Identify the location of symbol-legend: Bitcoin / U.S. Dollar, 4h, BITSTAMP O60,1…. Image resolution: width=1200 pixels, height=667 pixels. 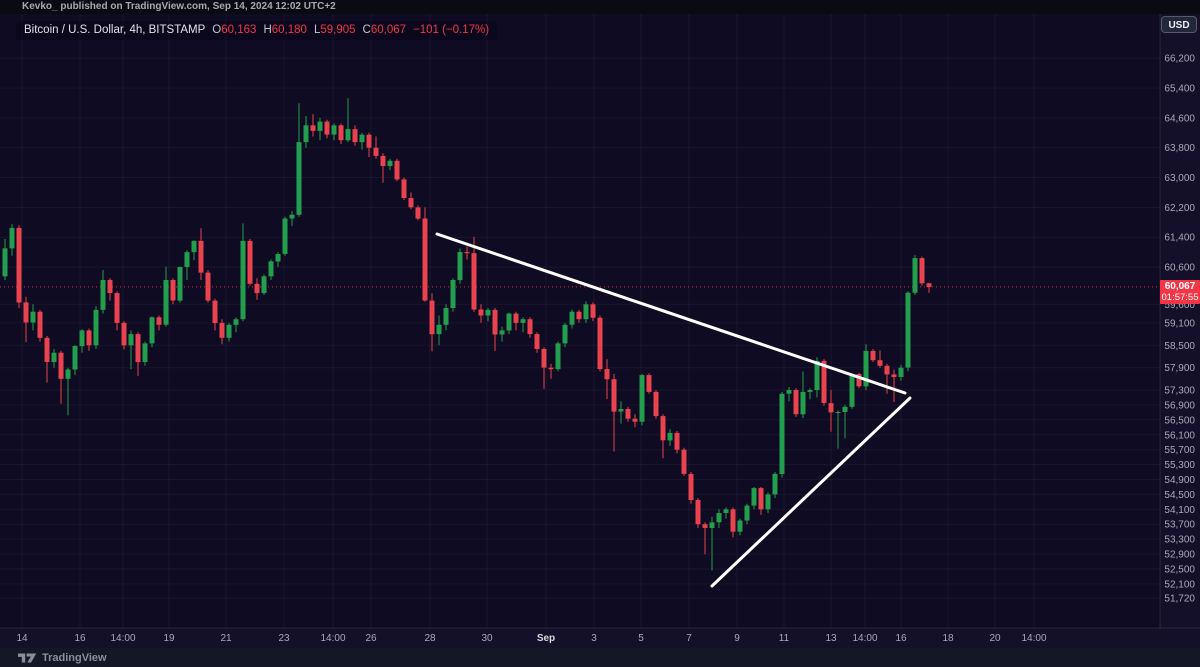
(257, 30).